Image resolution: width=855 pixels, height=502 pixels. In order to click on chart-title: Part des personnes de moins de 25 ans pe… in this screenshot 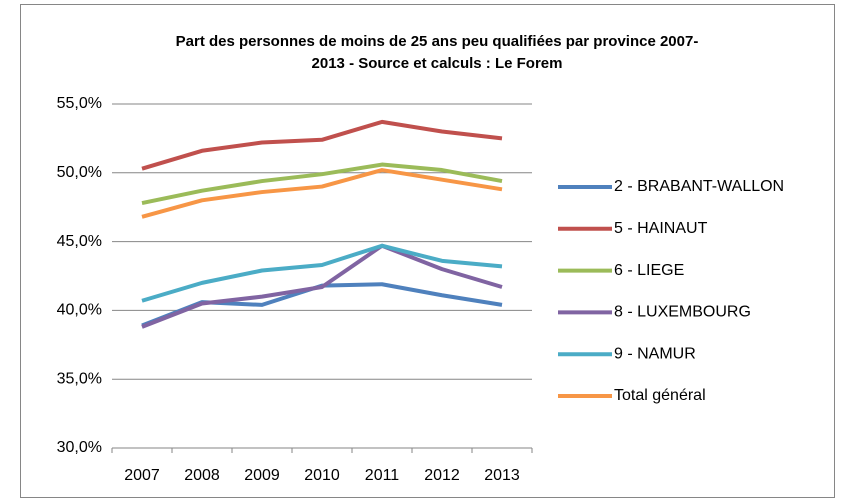, I will do `click(437, 41)`.